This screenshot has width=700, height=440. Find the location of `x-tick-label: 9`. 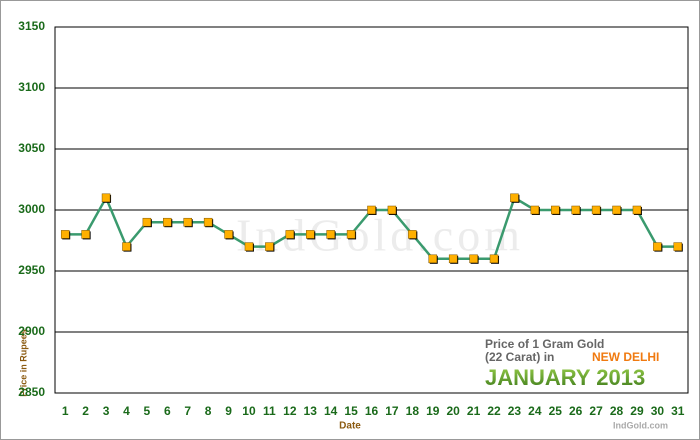

x-tick-label: 9 is located at coordinates (228, 411).